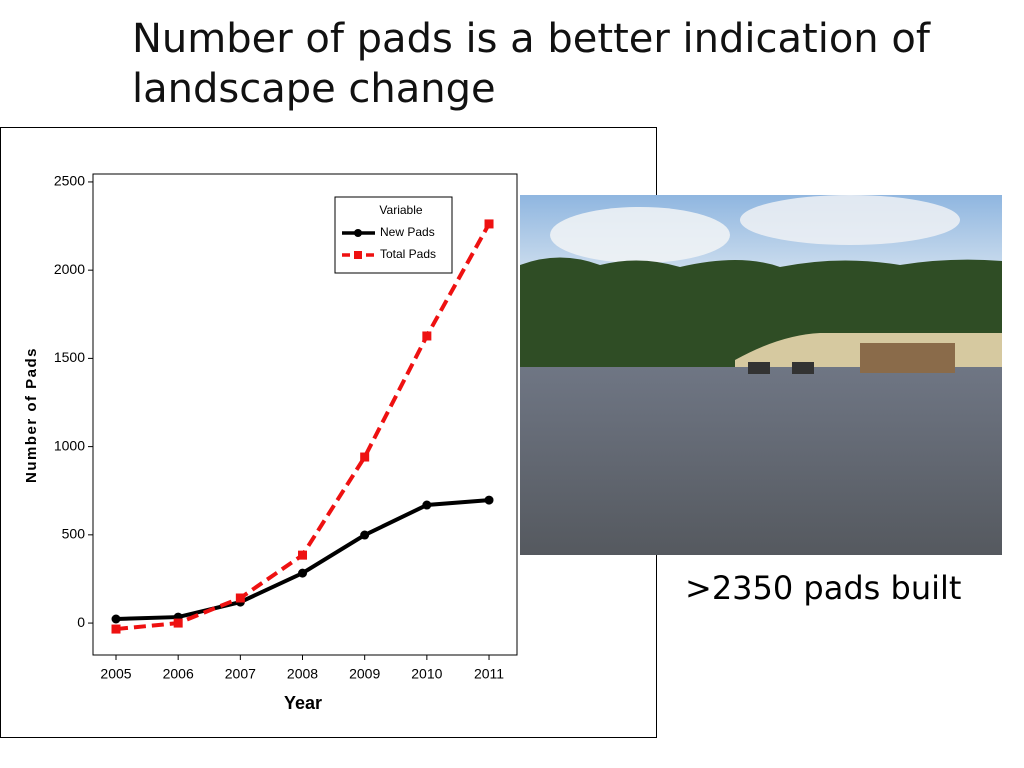  I want to click on x-tick-label: 2007, so click(240, 674).